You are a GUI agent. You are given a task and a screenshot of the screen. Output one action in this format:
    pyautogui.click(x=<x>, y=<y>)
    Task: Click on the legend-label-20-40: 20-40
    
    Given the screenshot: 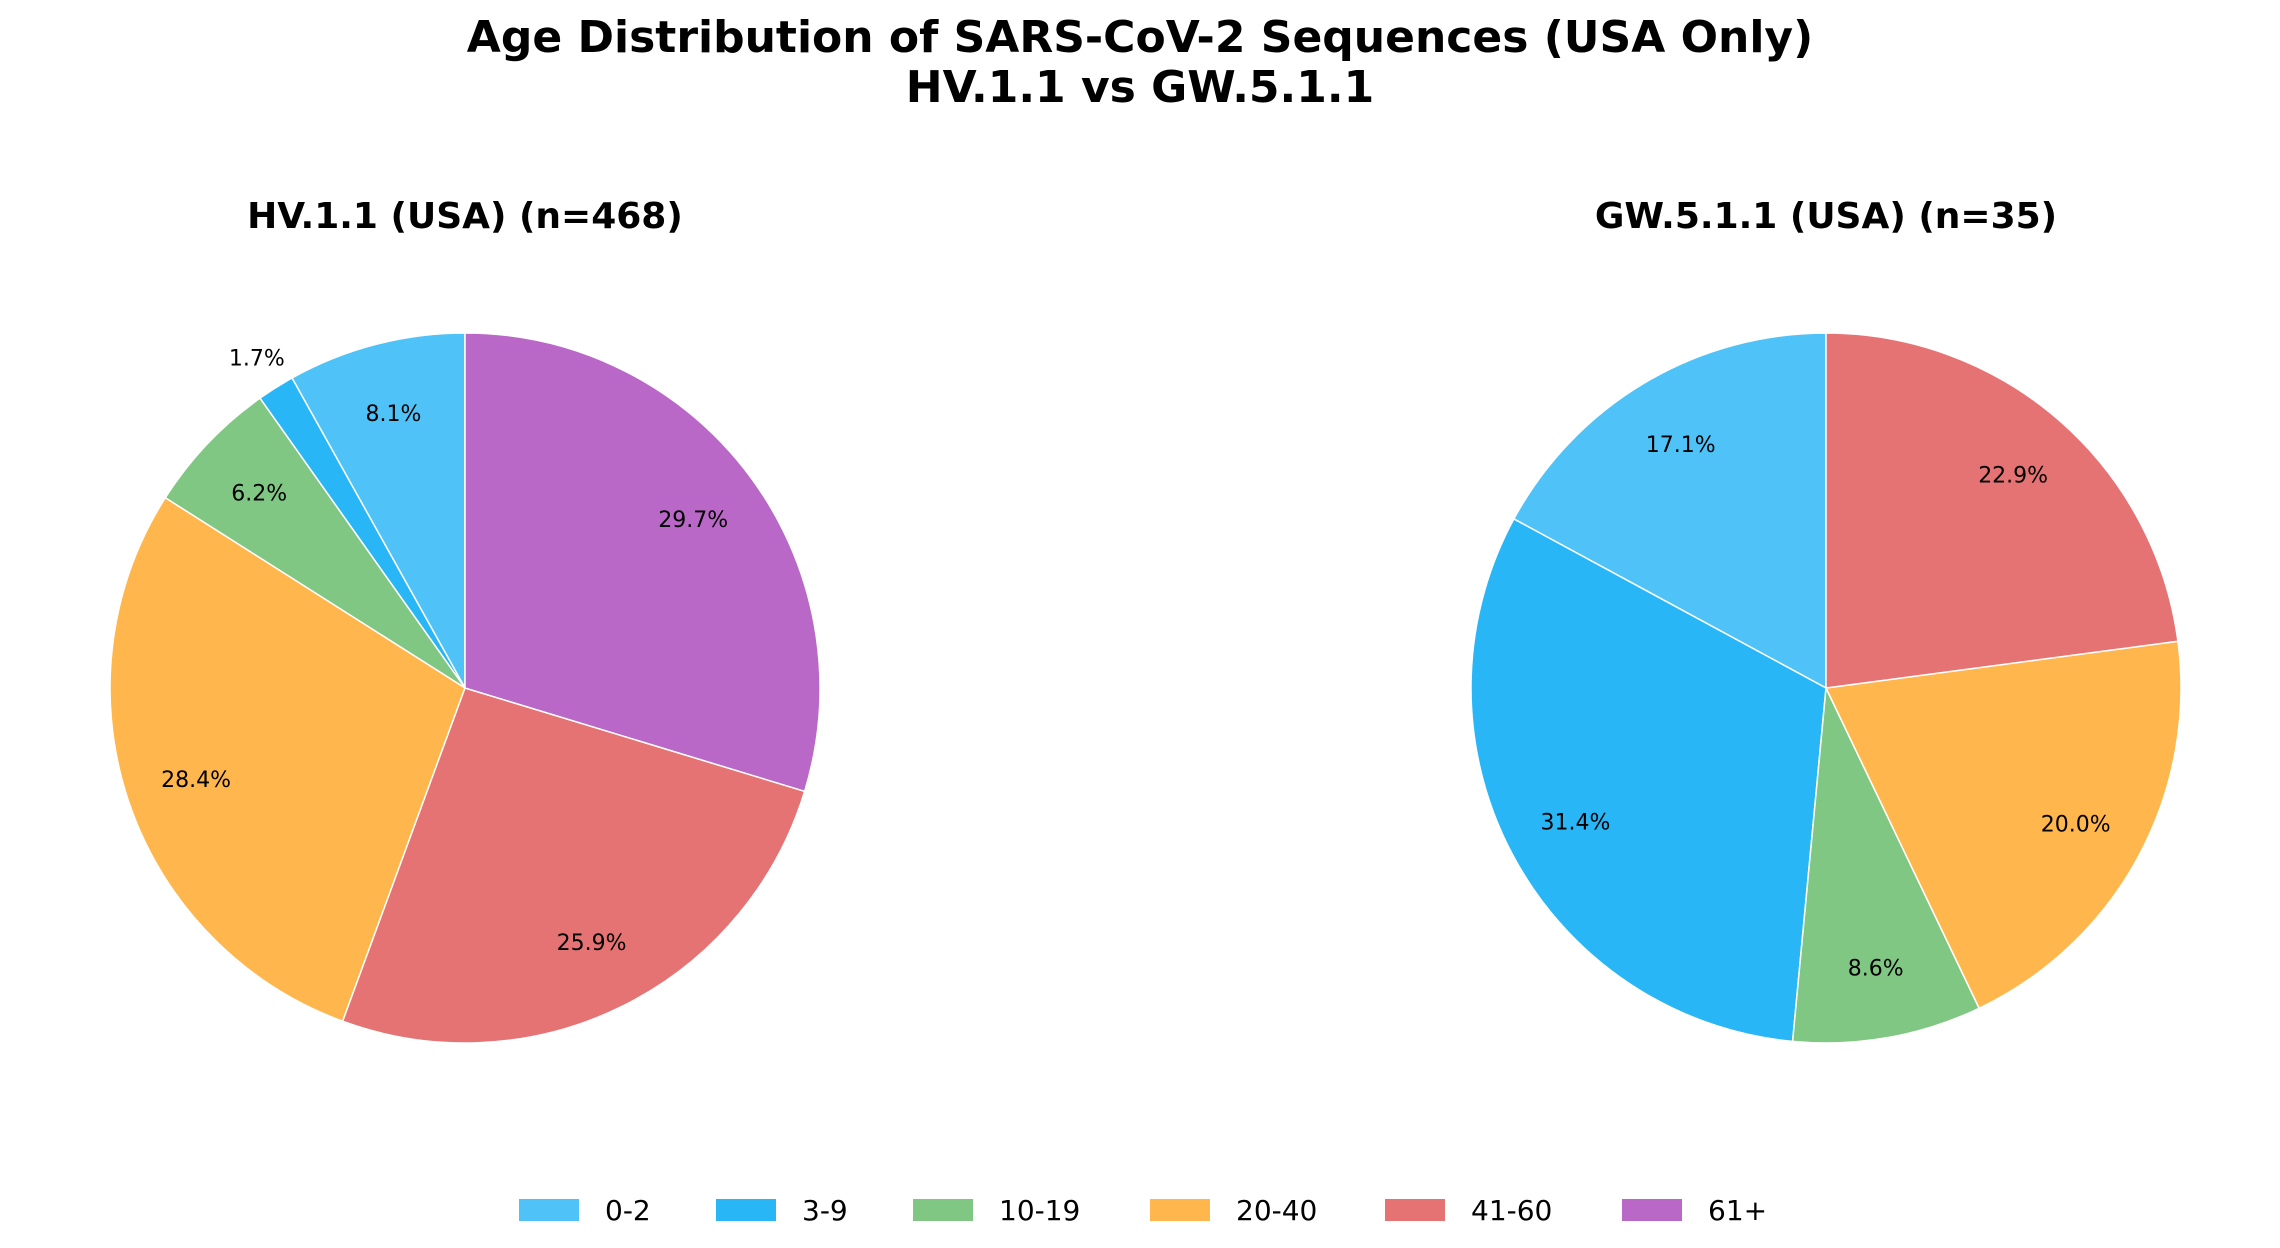 What is the action you would take?
    pyautogui.click(x=1276, y=1210)
    